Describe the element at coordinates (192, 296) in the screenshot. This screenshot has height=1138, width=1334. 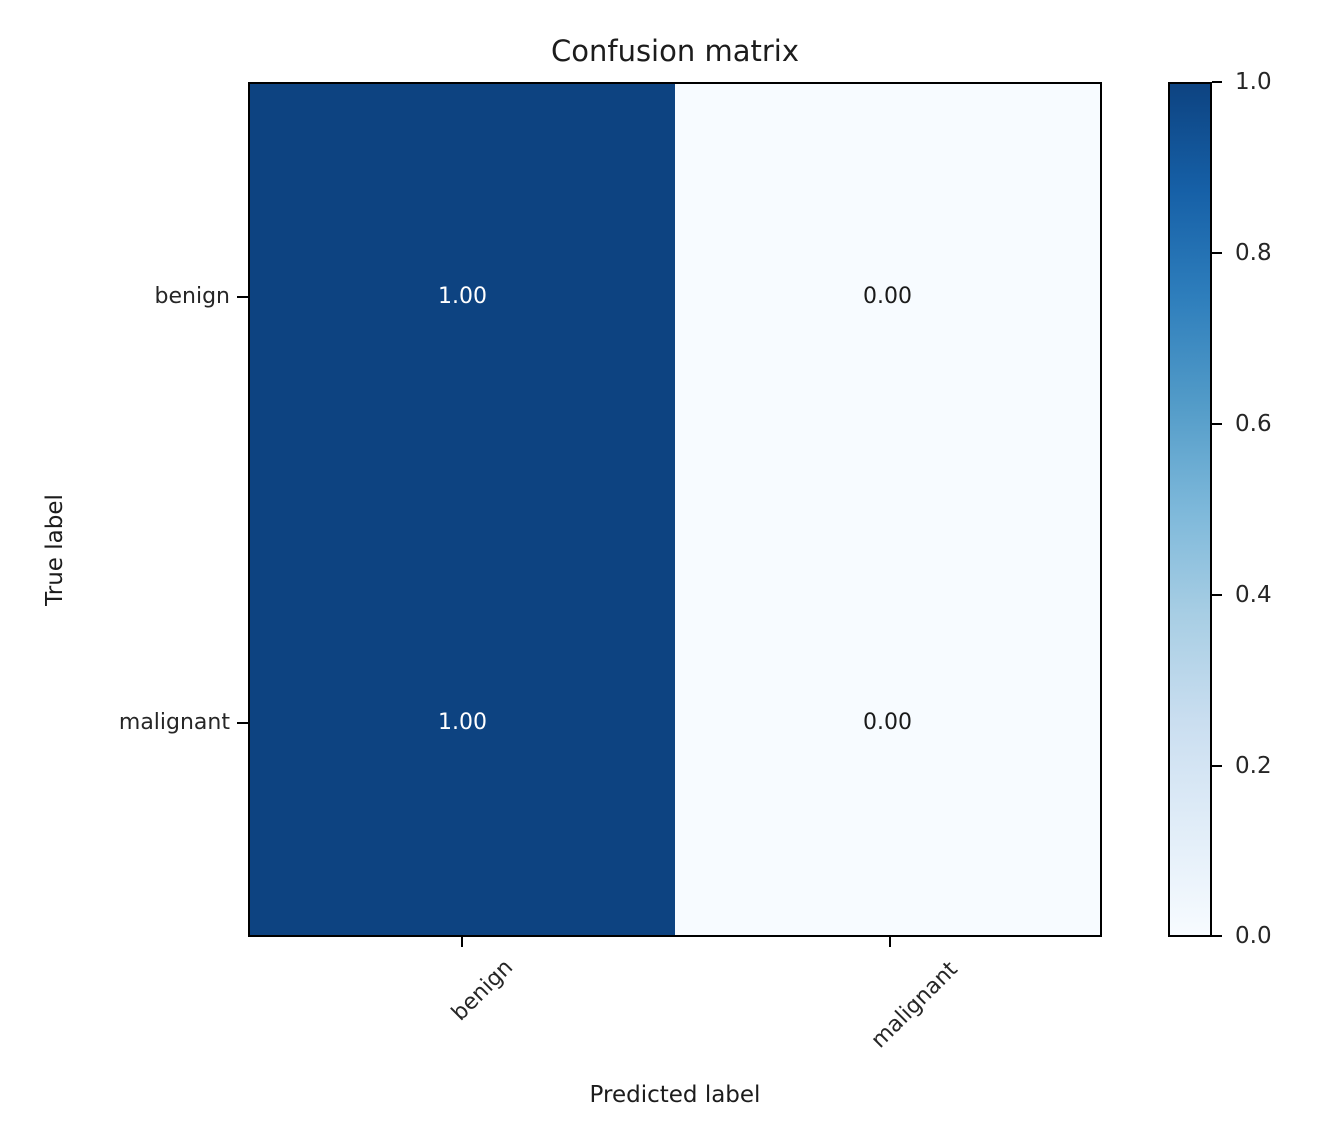
I see `y-tick-label-benign: benign` at that location.